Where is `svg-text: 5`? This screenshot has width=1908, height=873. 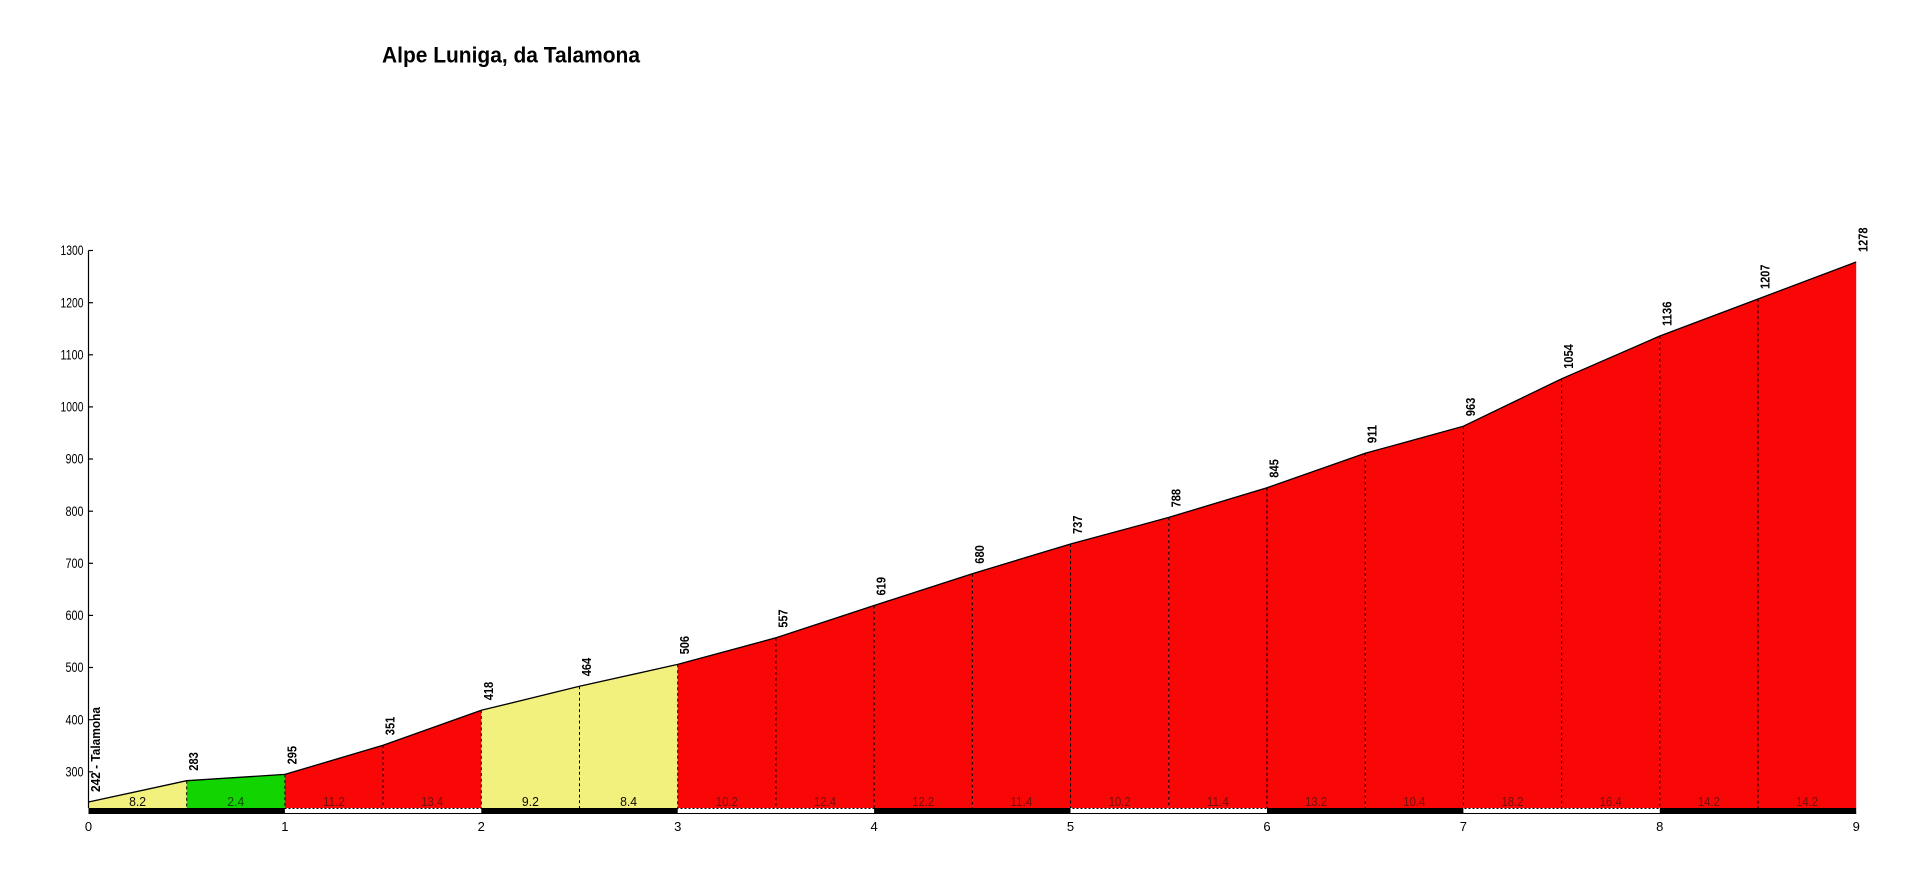 svg-text: 5 is located at coordinates (1070, 826).